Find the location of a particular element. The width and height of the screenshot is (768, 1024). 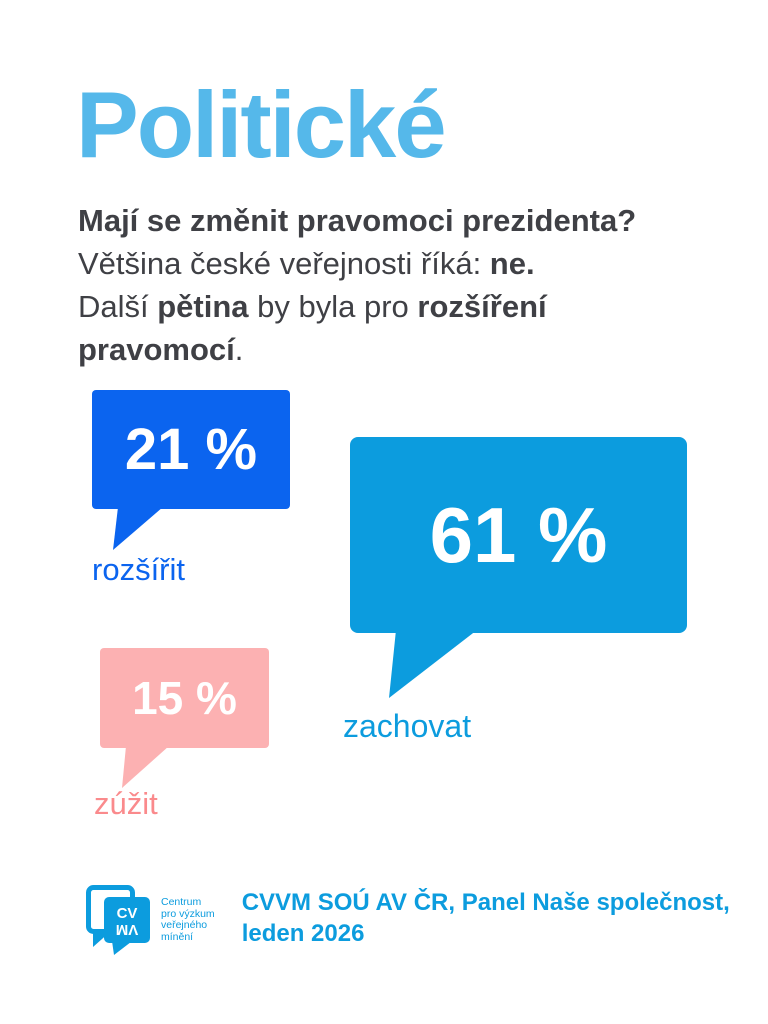

intro-line-4: pravomocí. is located at coordinates (161, 349).